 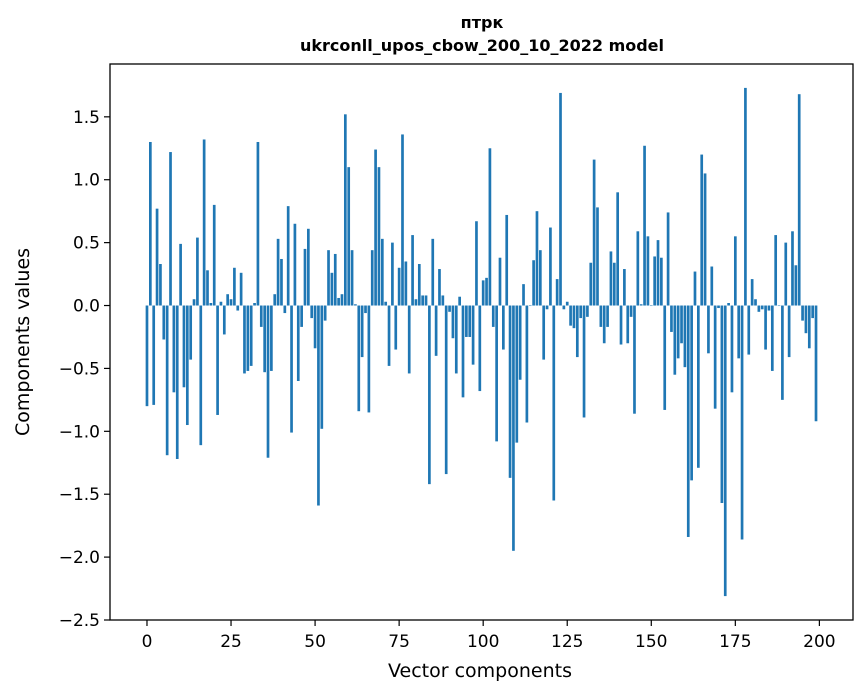 What do you see at coordinates (23, 342) in the screenshot?
I see `y-axis-label: Components values` at bounding box center [23, 342].